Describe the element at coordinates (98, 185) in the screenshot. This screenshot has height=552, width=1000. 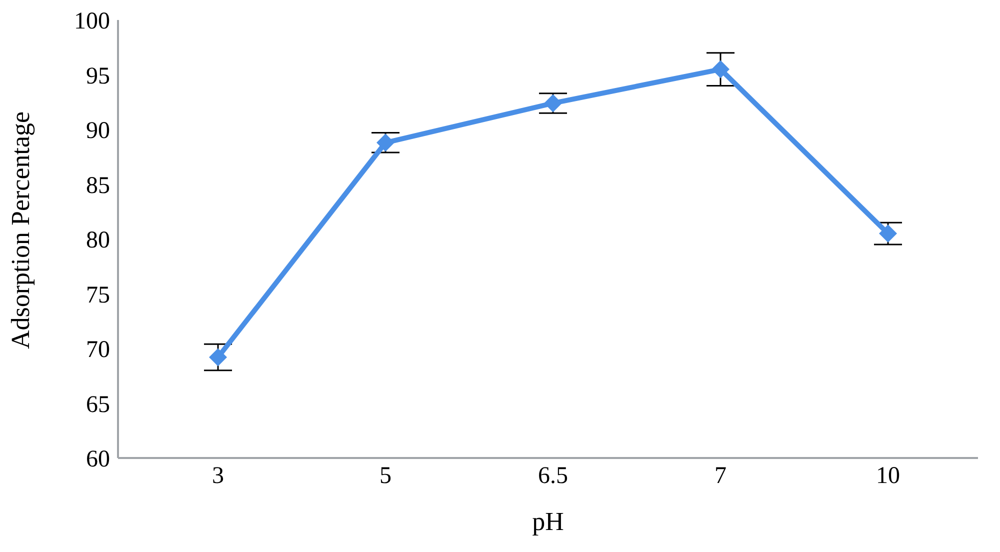
I see `y-tick-label: 85` at that location.